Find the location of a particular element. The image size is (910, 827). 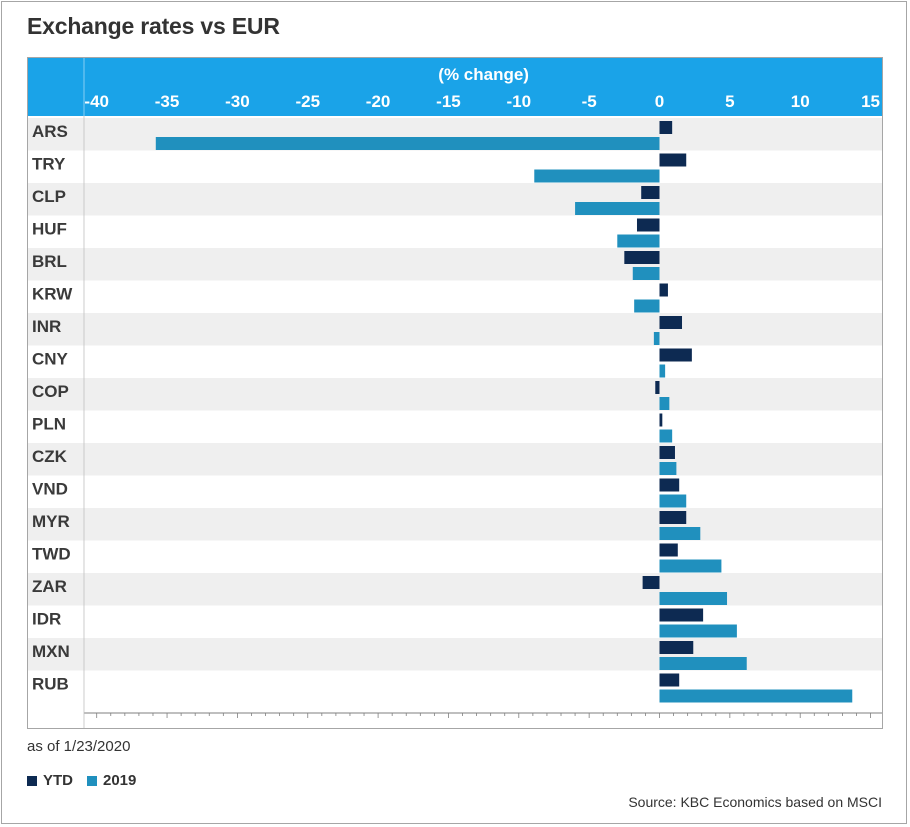

x-tick-label: -40 is located at coordinates (96, 101).